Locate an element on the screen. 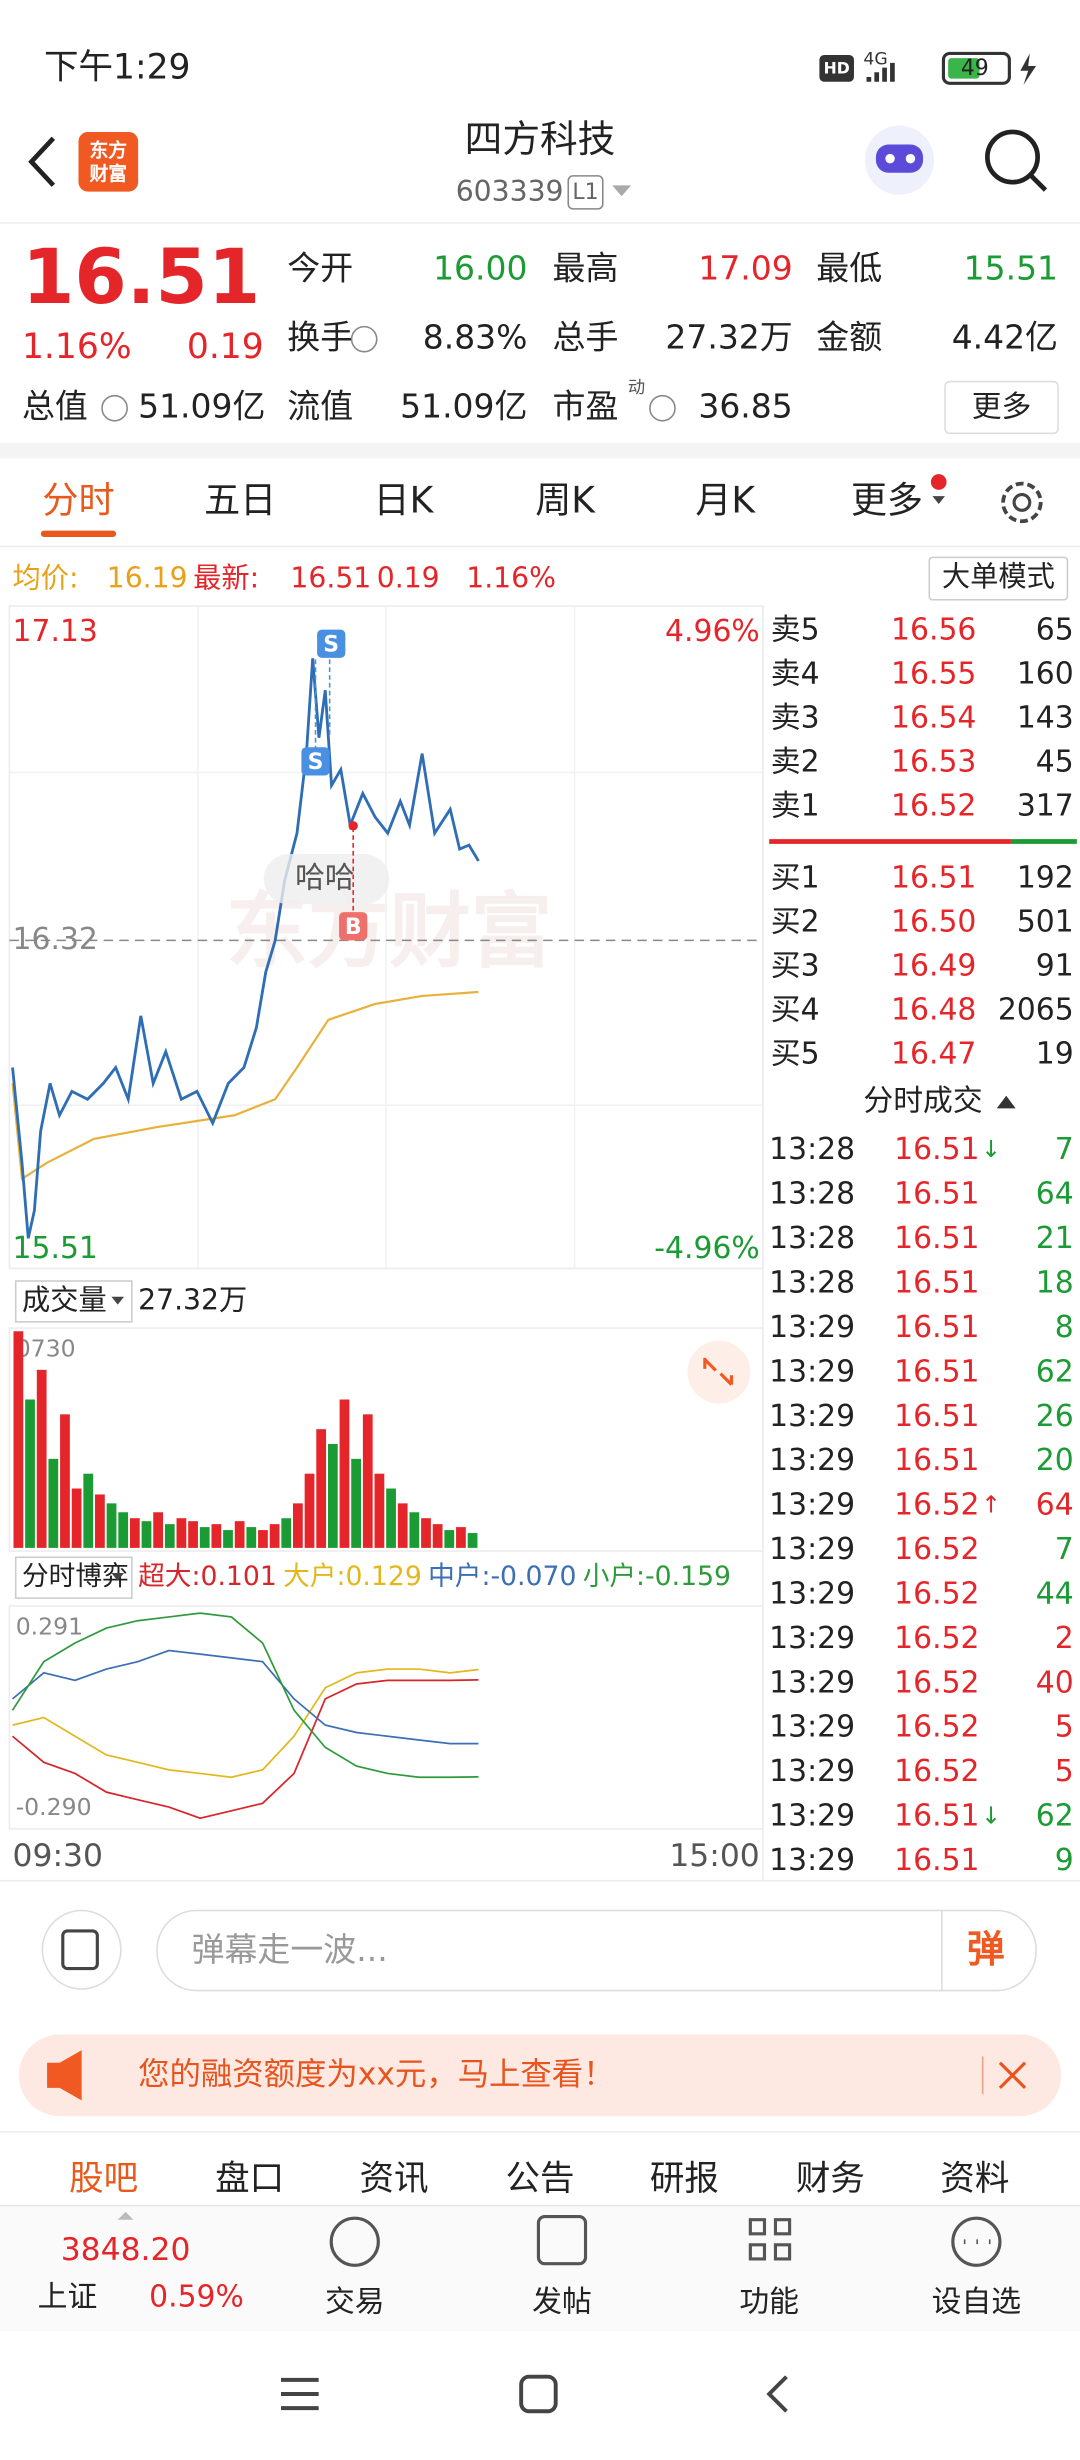  sub-tab: 公告 is located at coordinates (539, 2179).